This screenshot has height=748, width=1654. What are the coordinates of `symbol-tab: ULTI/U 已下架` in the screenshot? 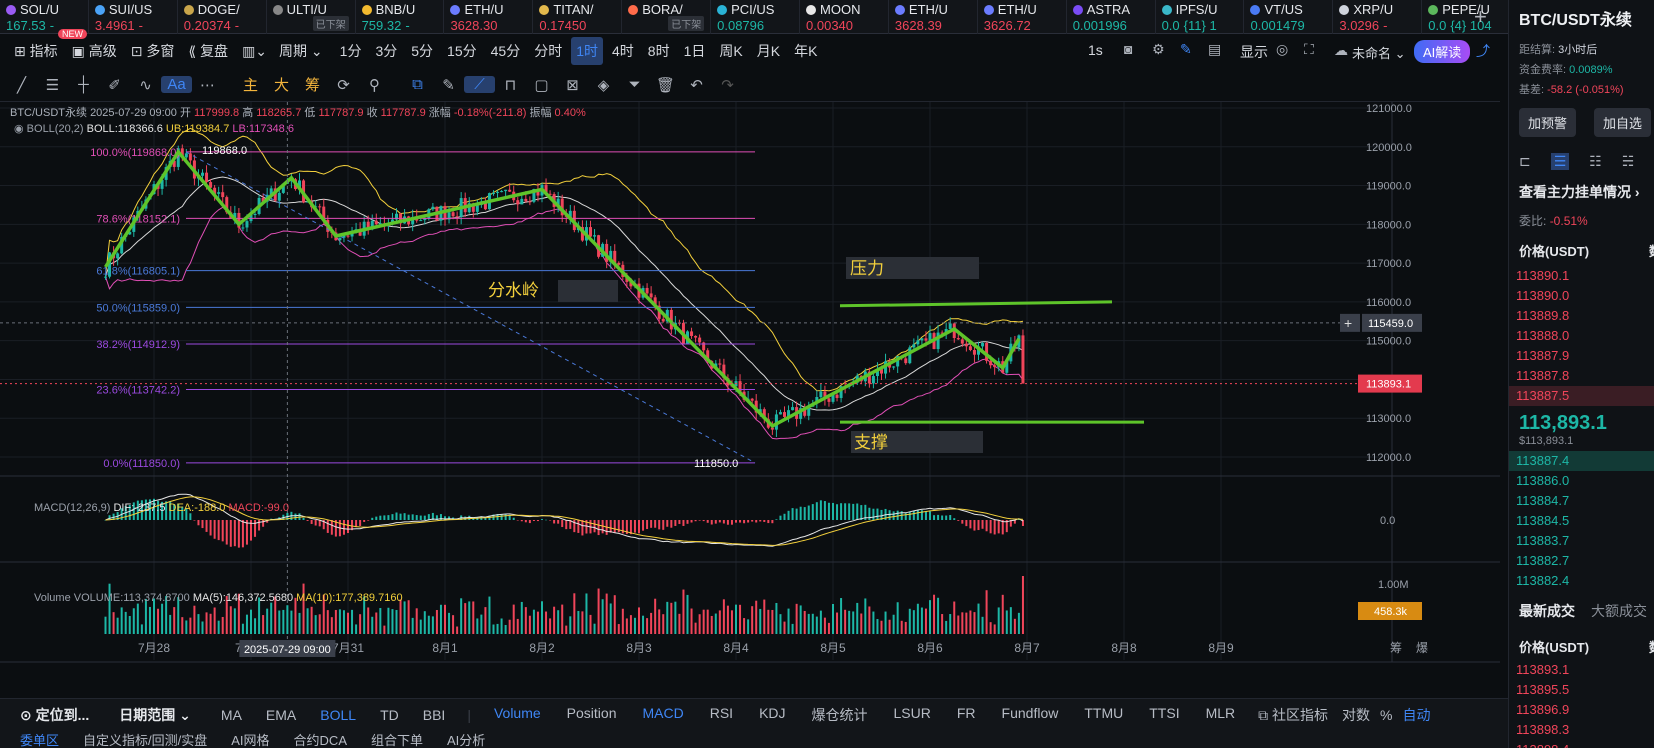 It's located at (311, 17).